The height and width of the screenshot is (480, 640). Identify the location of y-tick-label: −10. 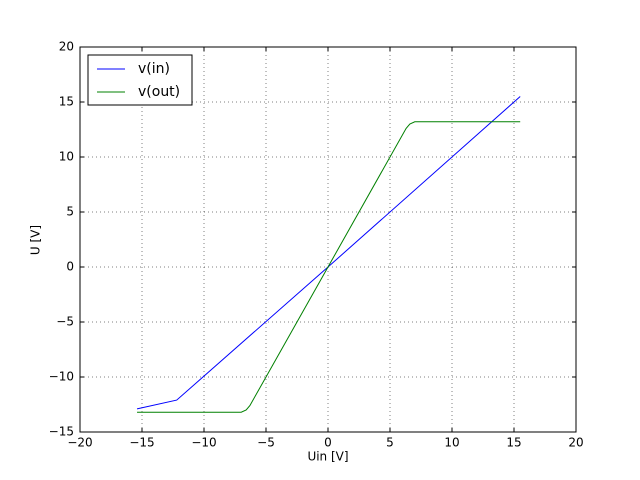
(61, 377).